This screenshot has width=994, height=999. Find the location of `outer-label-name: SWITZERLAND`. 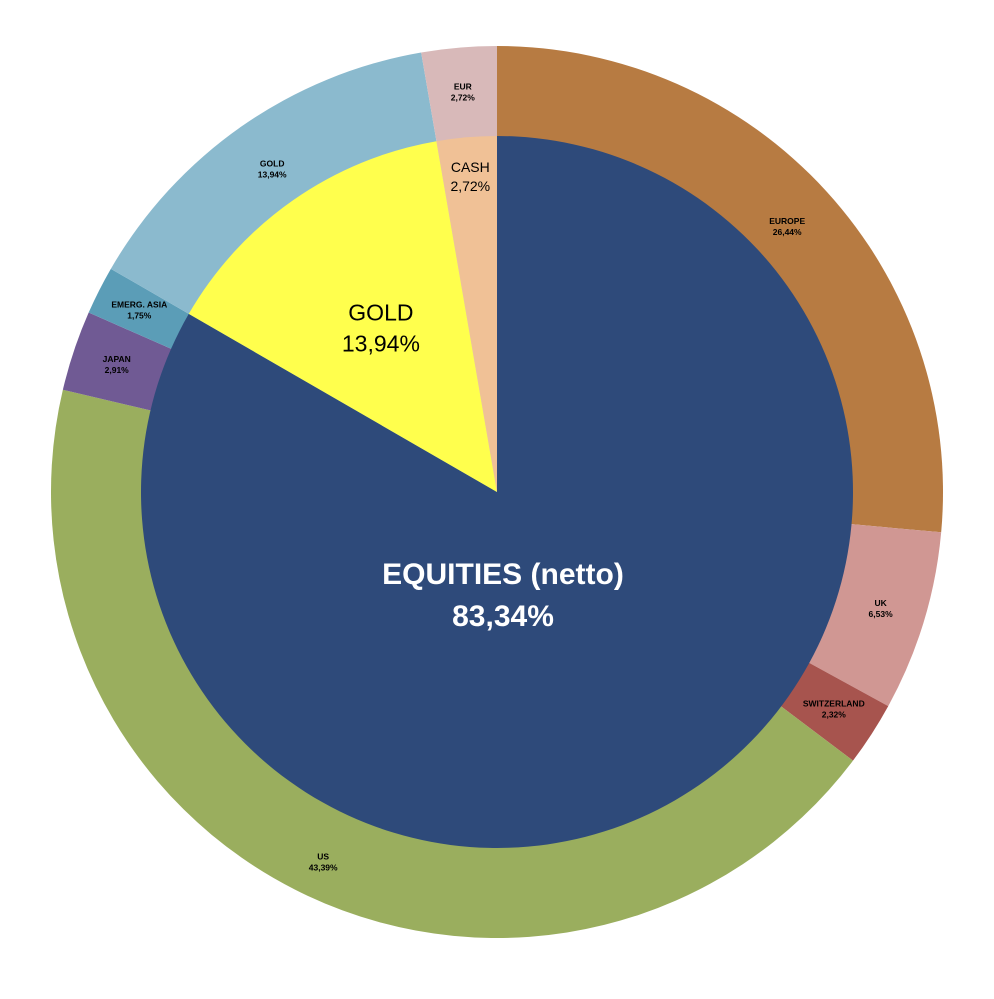

outer-label-name: SWITZERLAND is located at coordinates (834, 704).